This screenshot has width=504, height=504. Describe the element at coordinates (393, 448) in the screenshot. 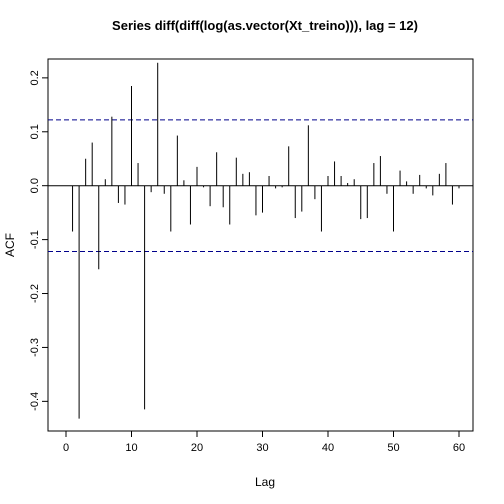

I see `x-tick-label: 50` at that location.